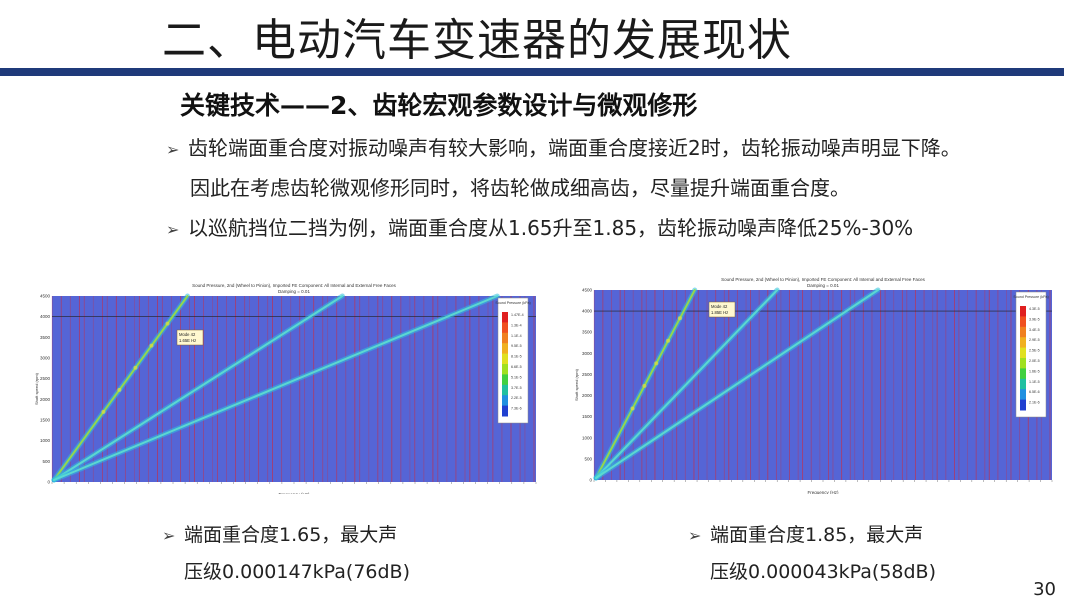 This screenshot has width=1080, height=608. Describe the element at coordinates (1034, 330) in the screenshot. I see `colorbar-value: 3.4E-5` at that location.